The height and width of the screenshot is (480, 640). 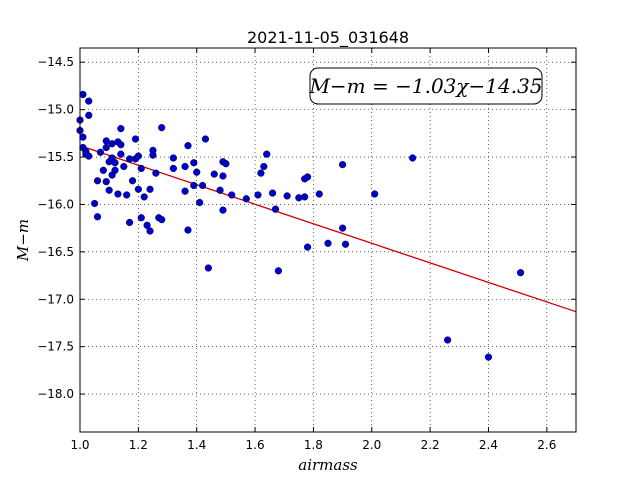 I want to click on y-tick-label: −18.0, so click(x=55, y=394).